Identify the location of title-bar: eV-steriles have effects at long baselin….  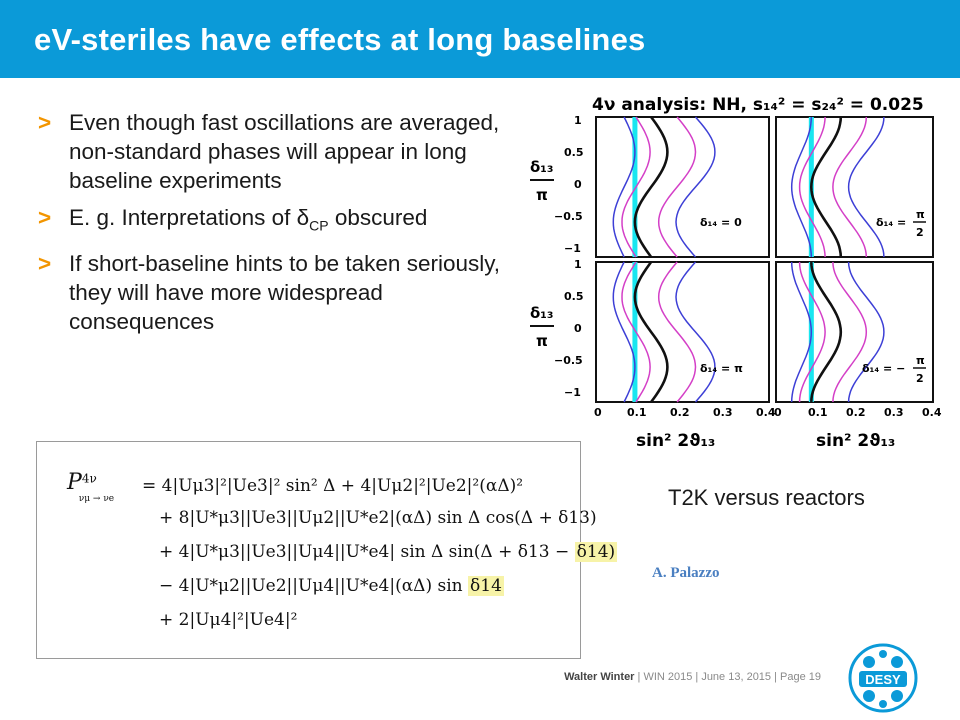
(480, 39).